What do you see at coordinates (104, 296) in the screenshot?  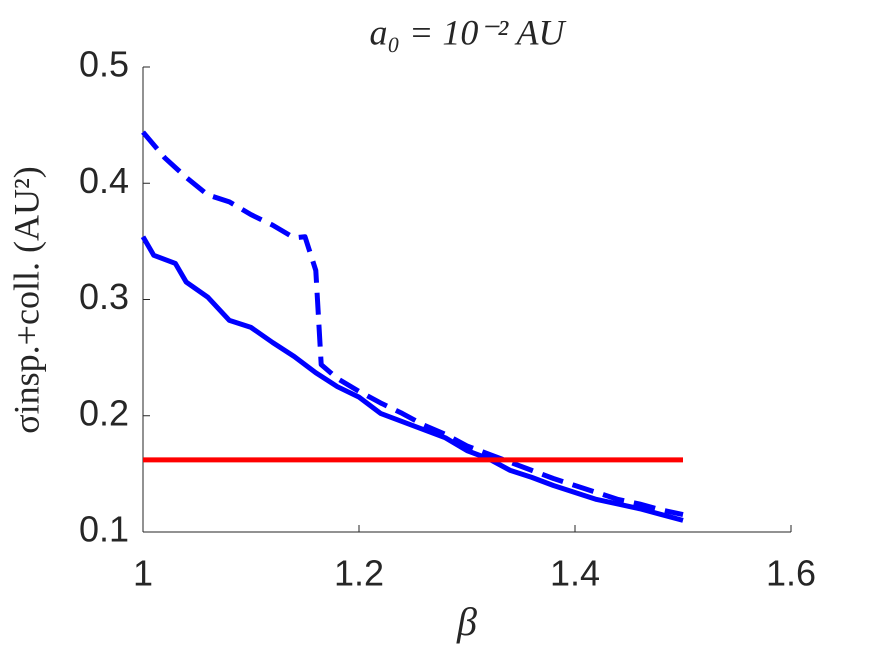 I see `y-tick-label: 0.3` at bounding box center [104, 296].